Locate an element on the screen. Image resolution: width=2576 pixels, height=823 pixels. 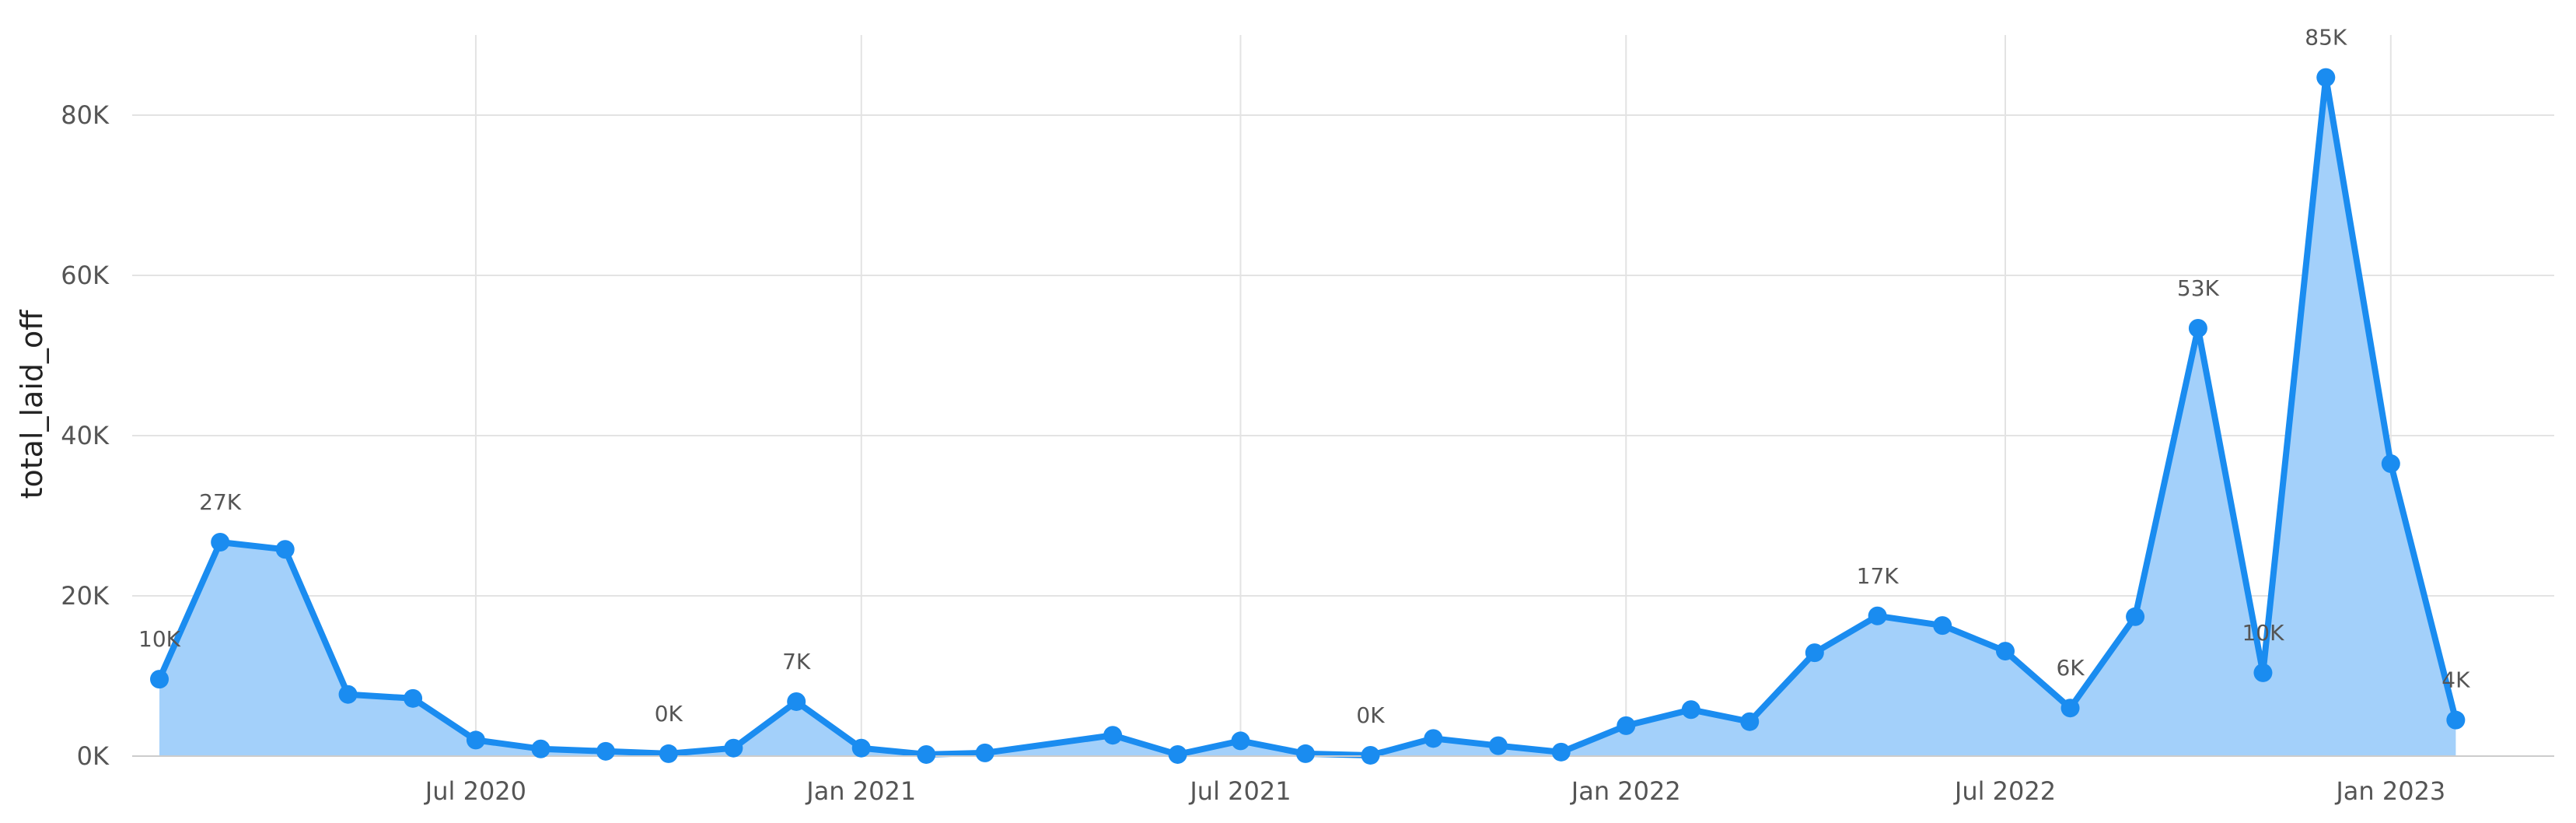
x-tick-label: Jul 2021 is located at coordinates (1239, 791).